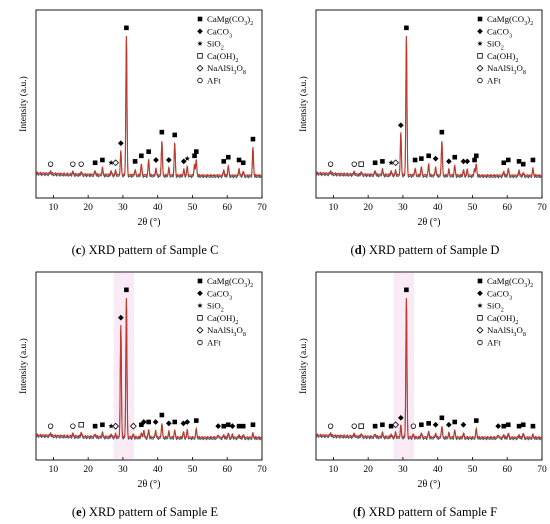  Describe the element at coordinates (133, 426) in the screenshot. I see `peak-marker-open-diamond` at that location.